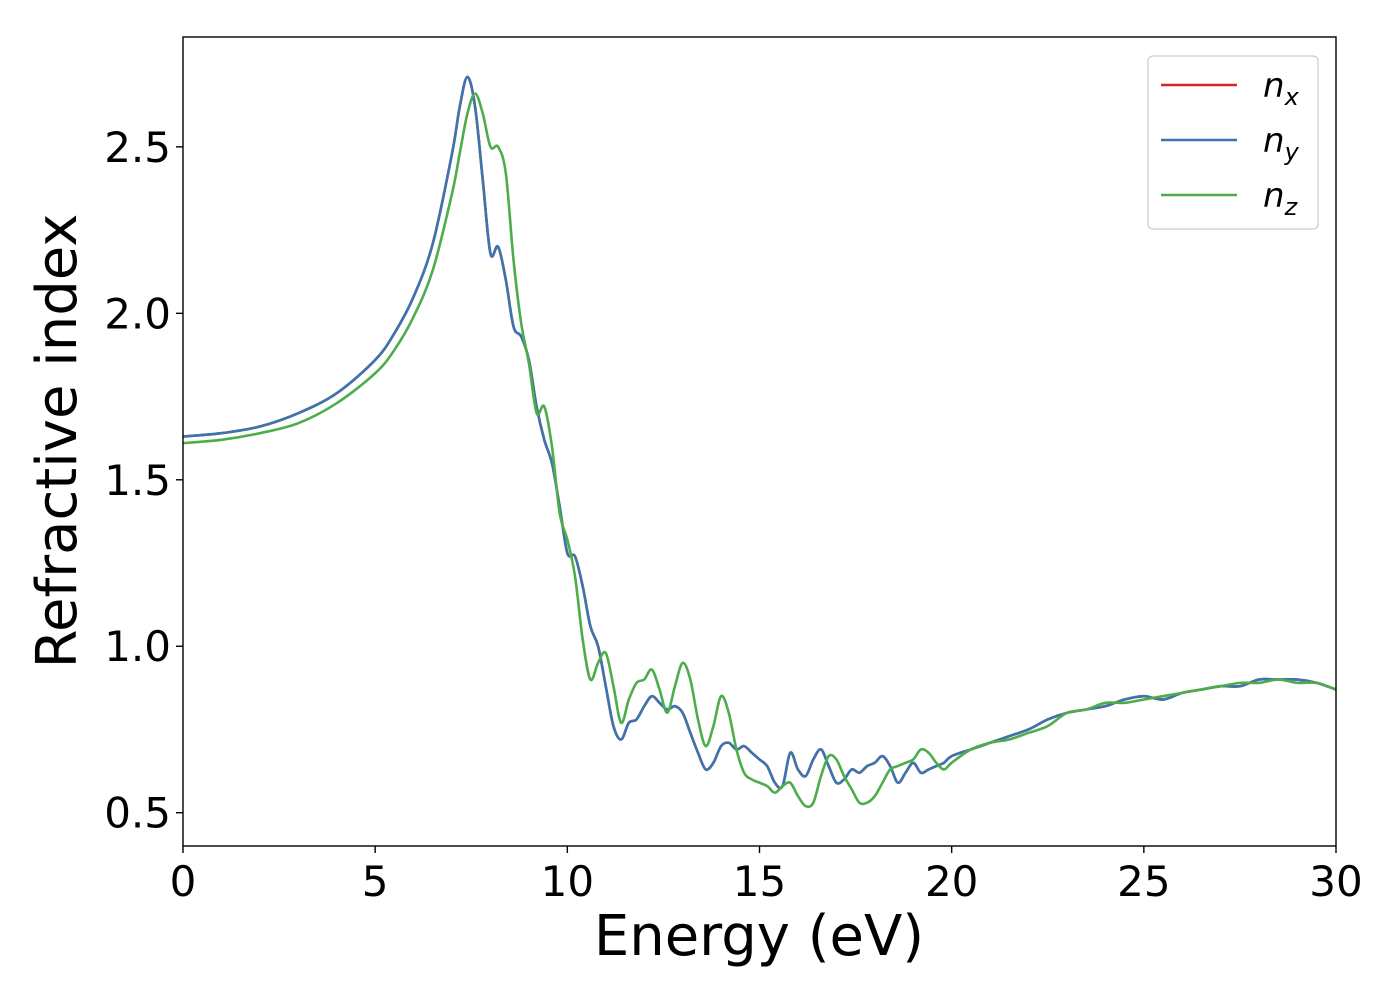 The width and height of the screenshot is (1400, 1000). Describe the element at coordinates (137, 480) in the screenshot. I see `y-tick-label: 1.5` at that location.